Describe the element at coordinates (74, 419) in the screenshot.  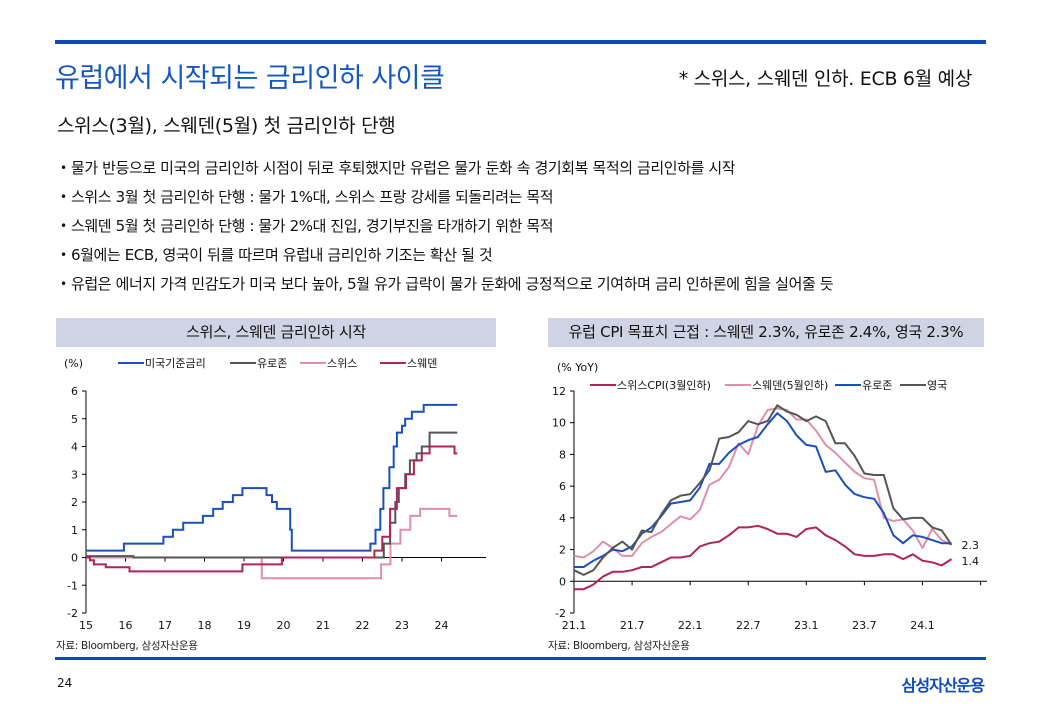
I see `y-tick-label: 5` at that location.